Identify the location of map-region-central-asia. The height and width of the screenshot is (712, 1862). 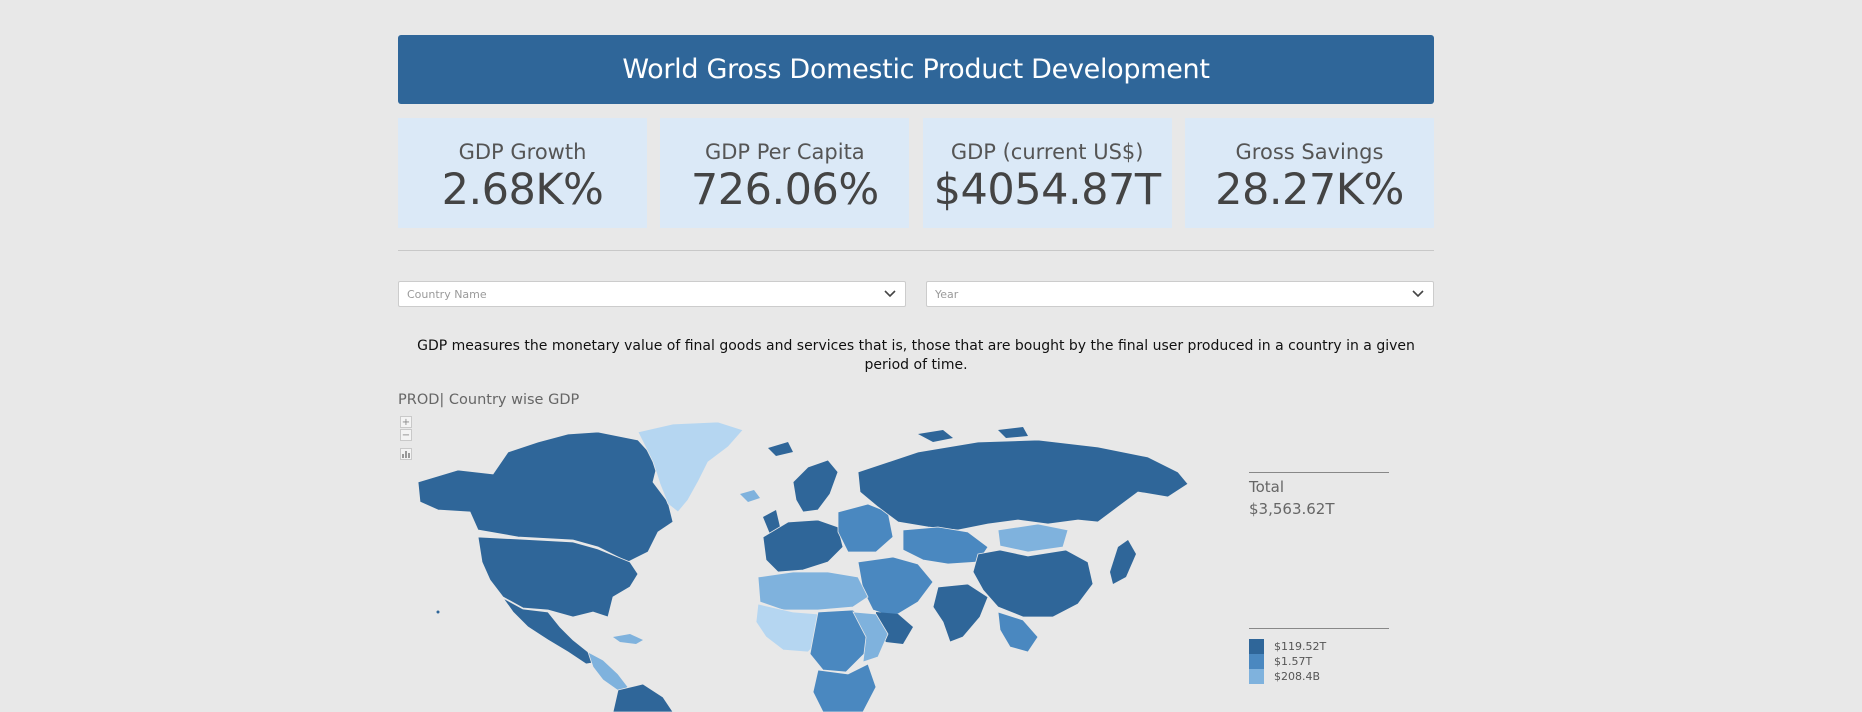
(945, 545).